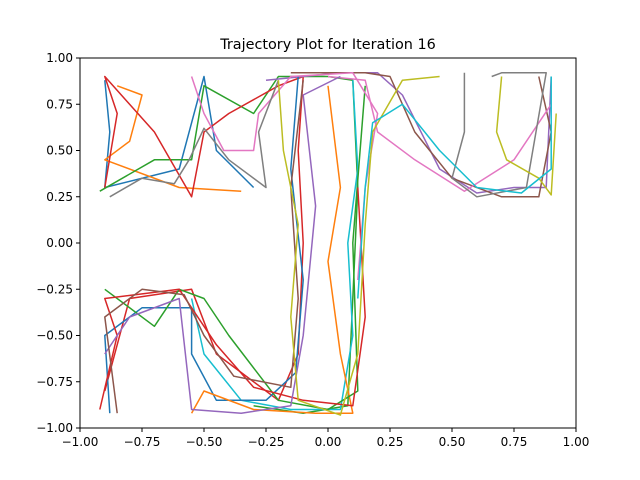 The width and height of the screenshot is (640, 480). I want to click on y-tick-label: −0.75, so click(54, 382).